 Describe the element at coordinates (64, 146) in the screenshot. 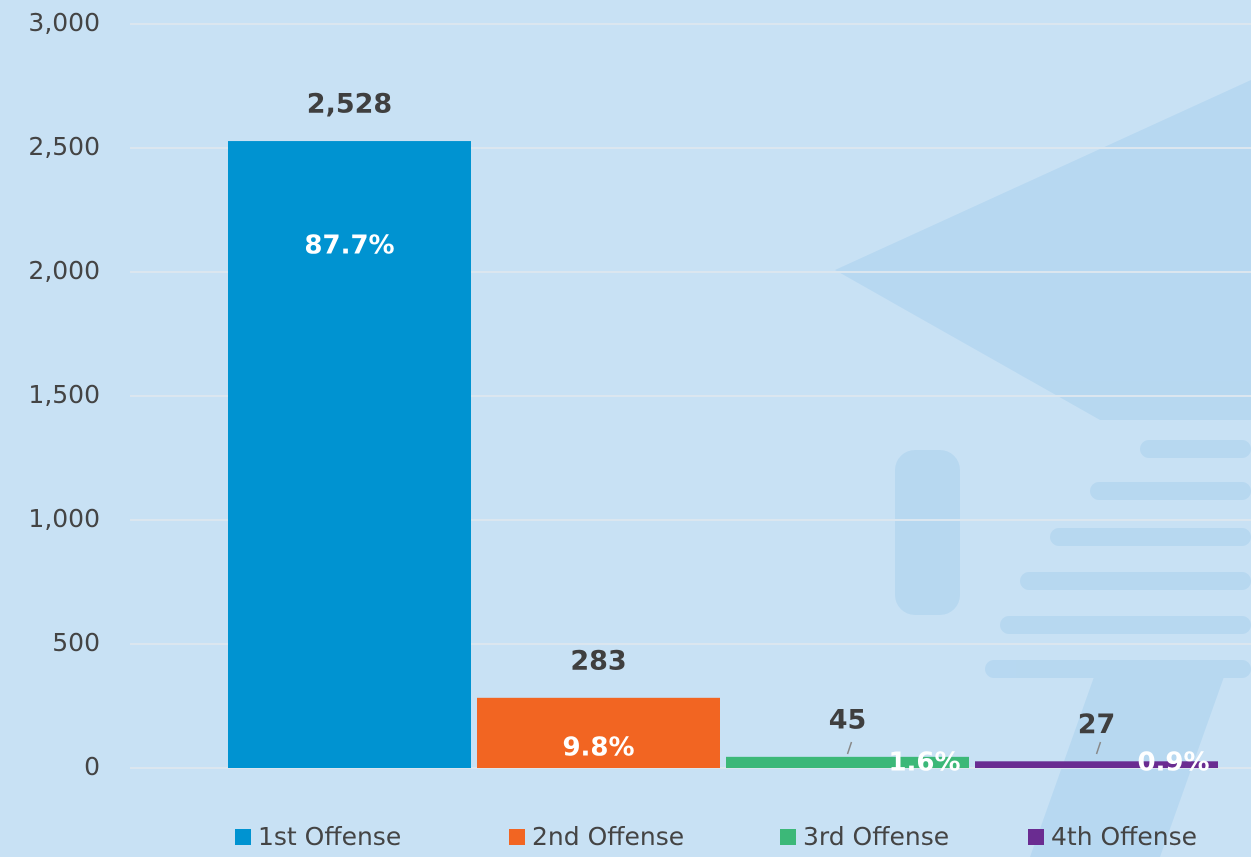

I see `y-tick-label: 2,500` at that location.